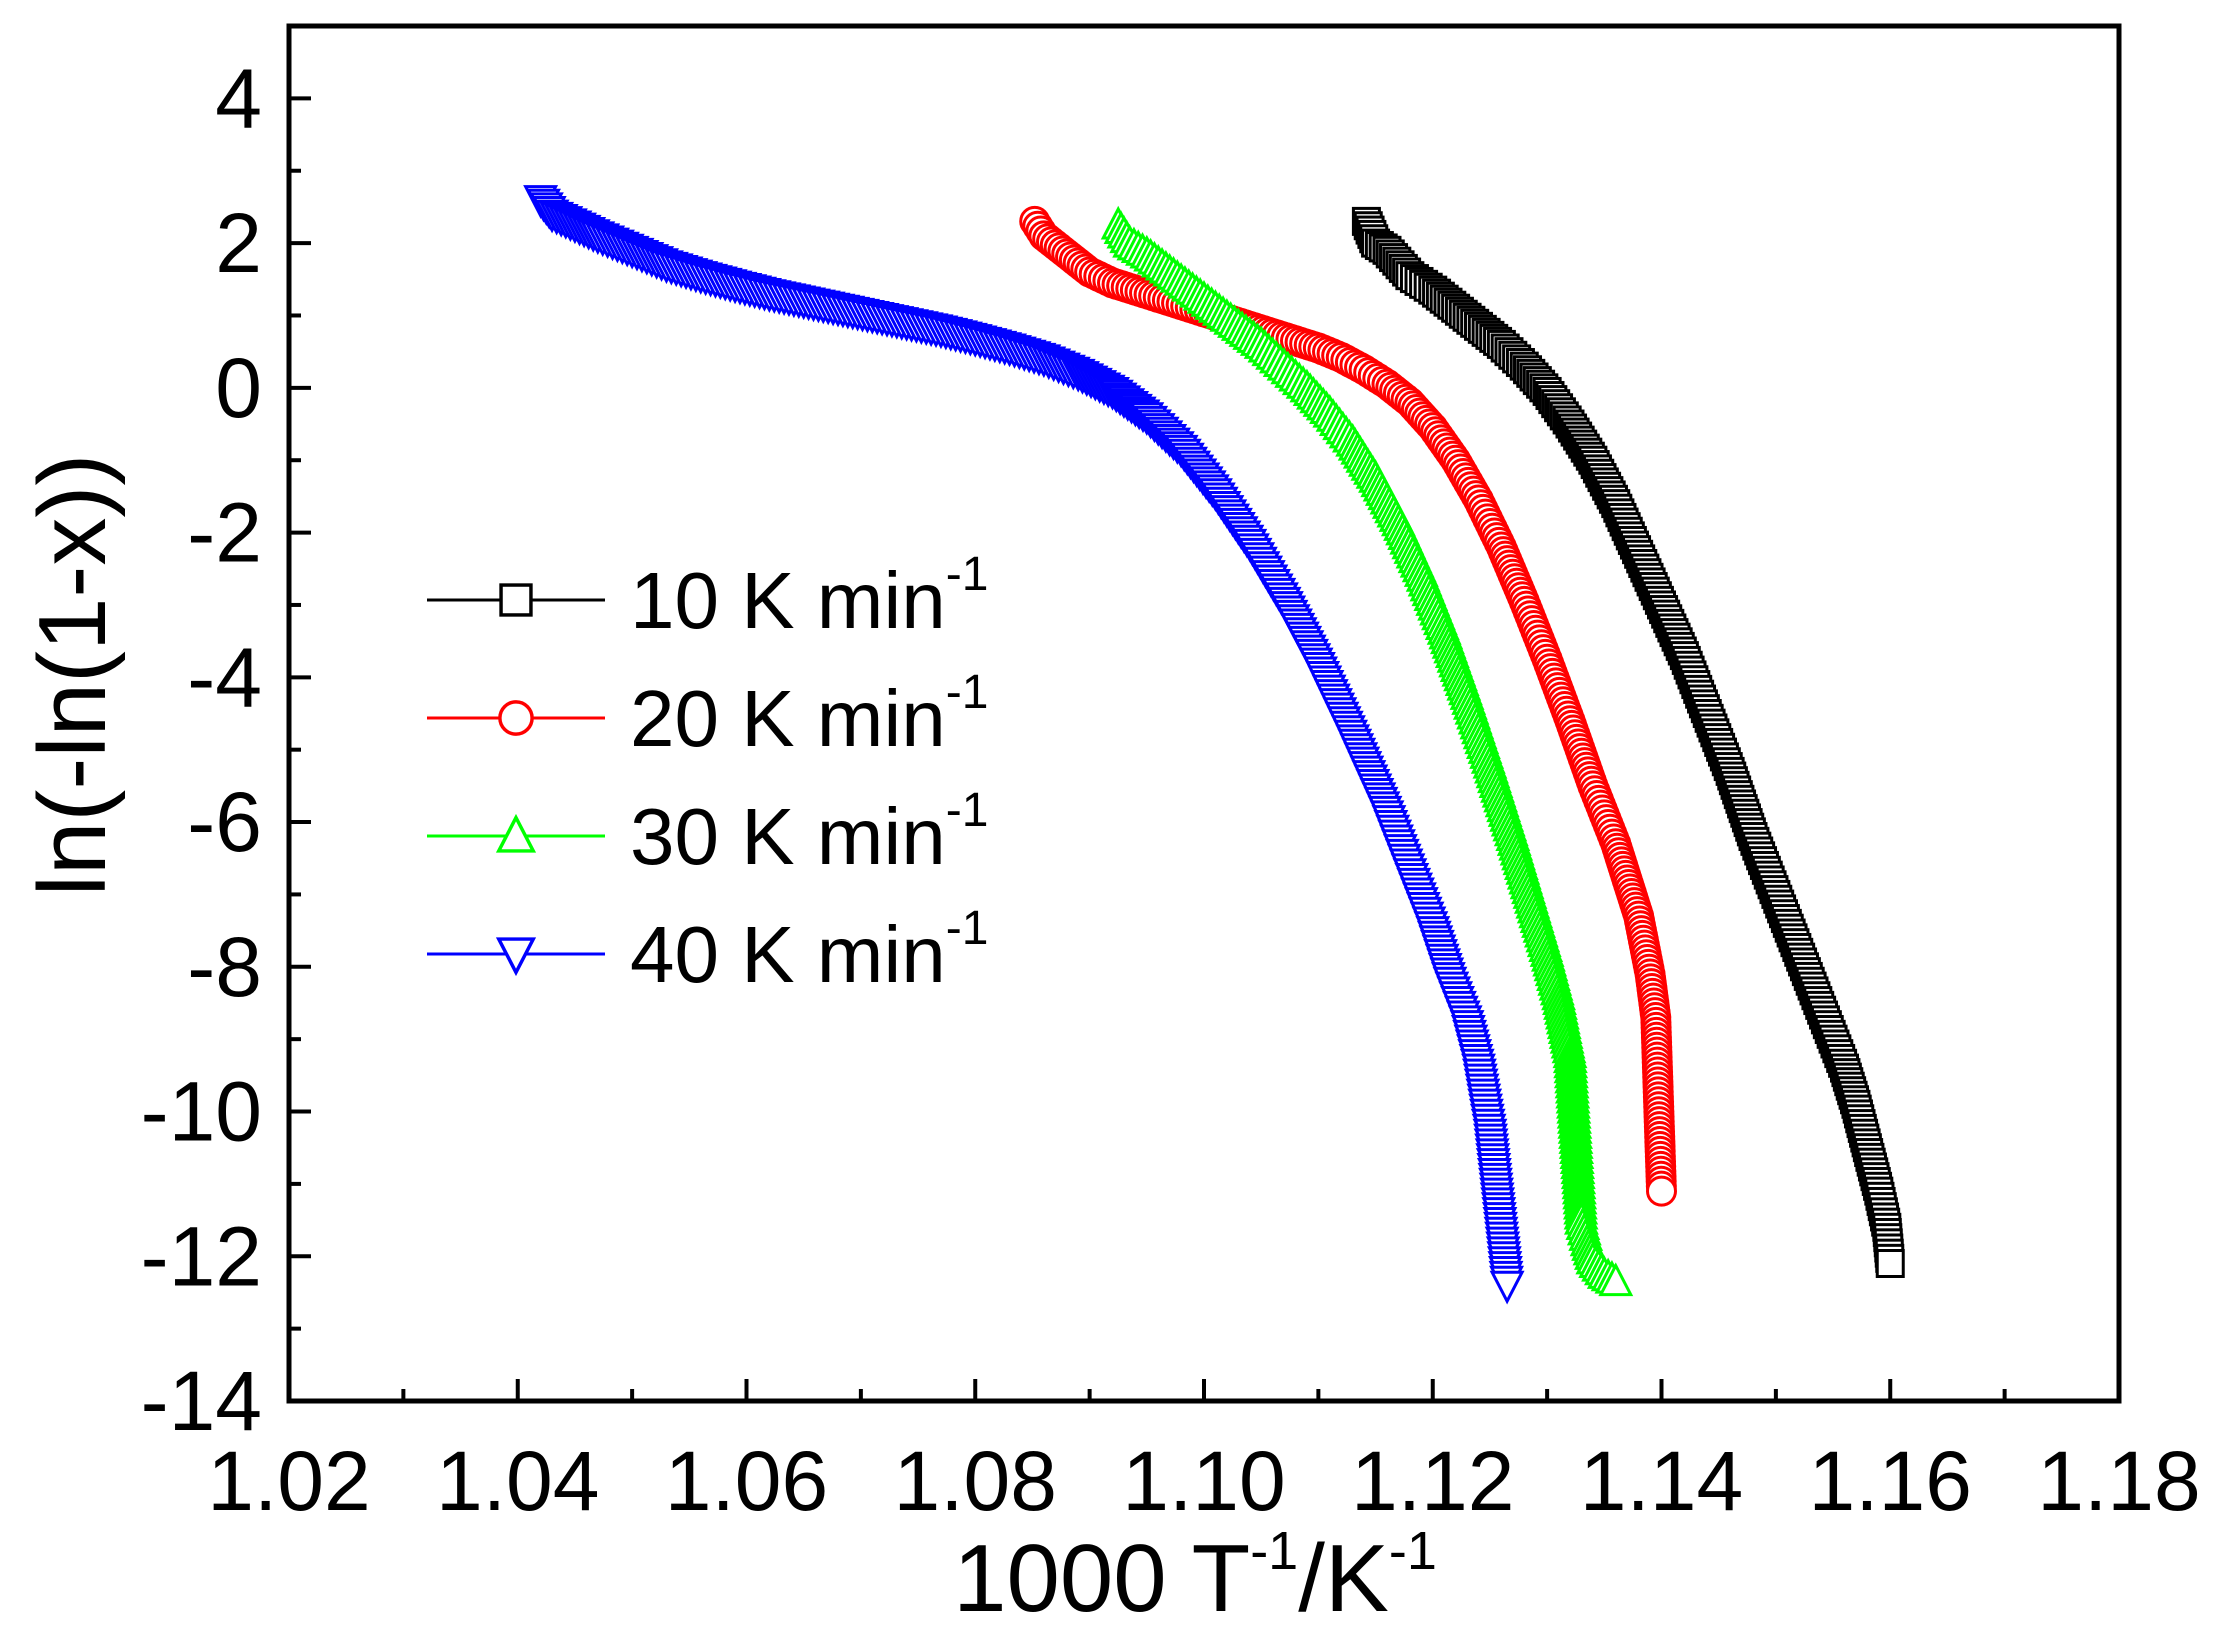  Describe the element at coordinates (1890, 1263) in the screenshot. I see `series-1-point` at that location.